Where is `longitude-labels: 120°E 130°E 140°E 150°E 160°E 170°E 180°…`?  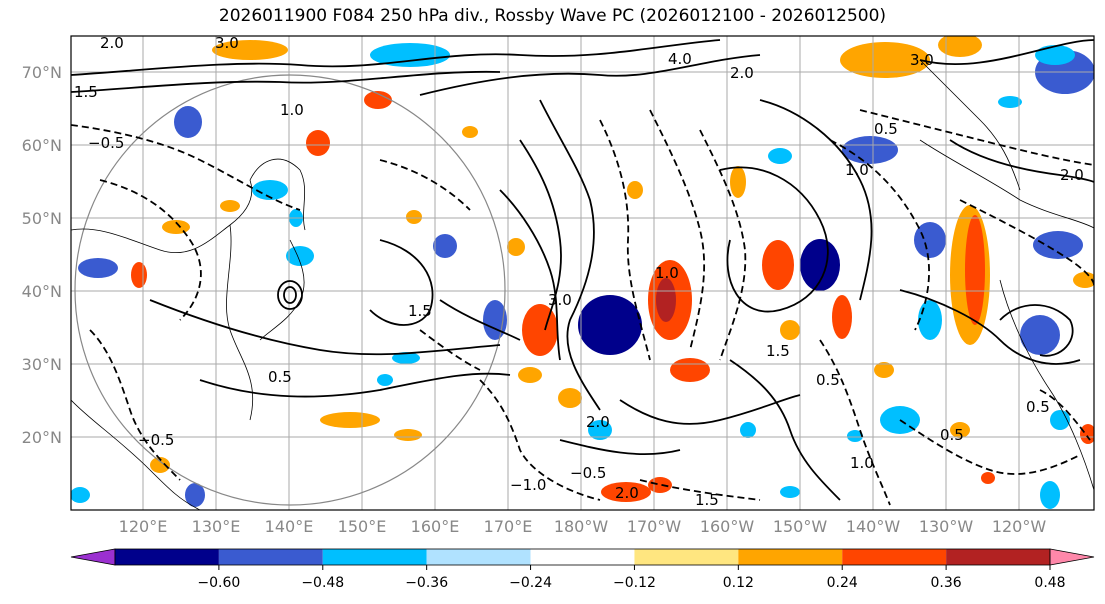
longitude-labels: 120°E 130°E 140°E 150°E 160°E 170°E 180°… is located at coordinates (583, 526).